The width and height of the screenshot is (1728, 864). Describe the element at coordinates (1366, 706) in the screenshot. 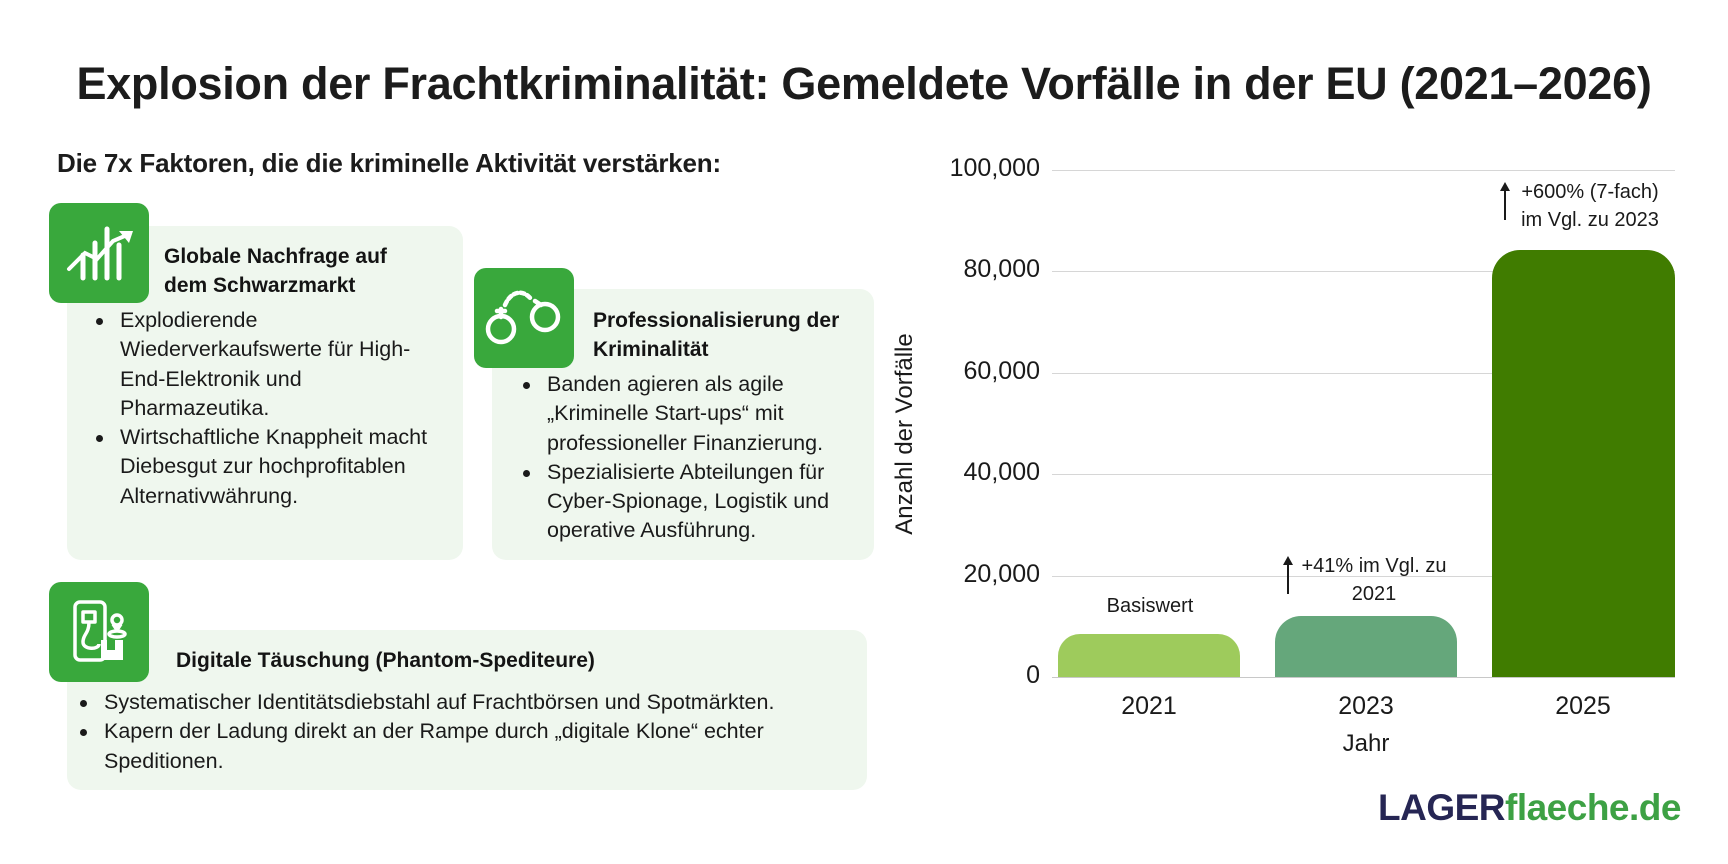

I see `x-tick: 2023` at that location.